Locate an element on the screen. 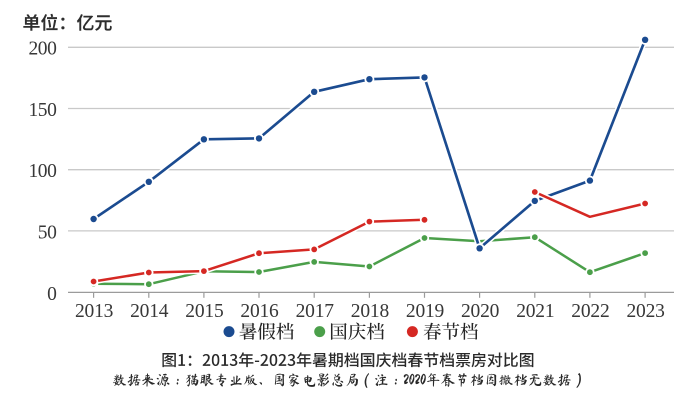  svg-text: 2021 is located at coordinates (535, 311).